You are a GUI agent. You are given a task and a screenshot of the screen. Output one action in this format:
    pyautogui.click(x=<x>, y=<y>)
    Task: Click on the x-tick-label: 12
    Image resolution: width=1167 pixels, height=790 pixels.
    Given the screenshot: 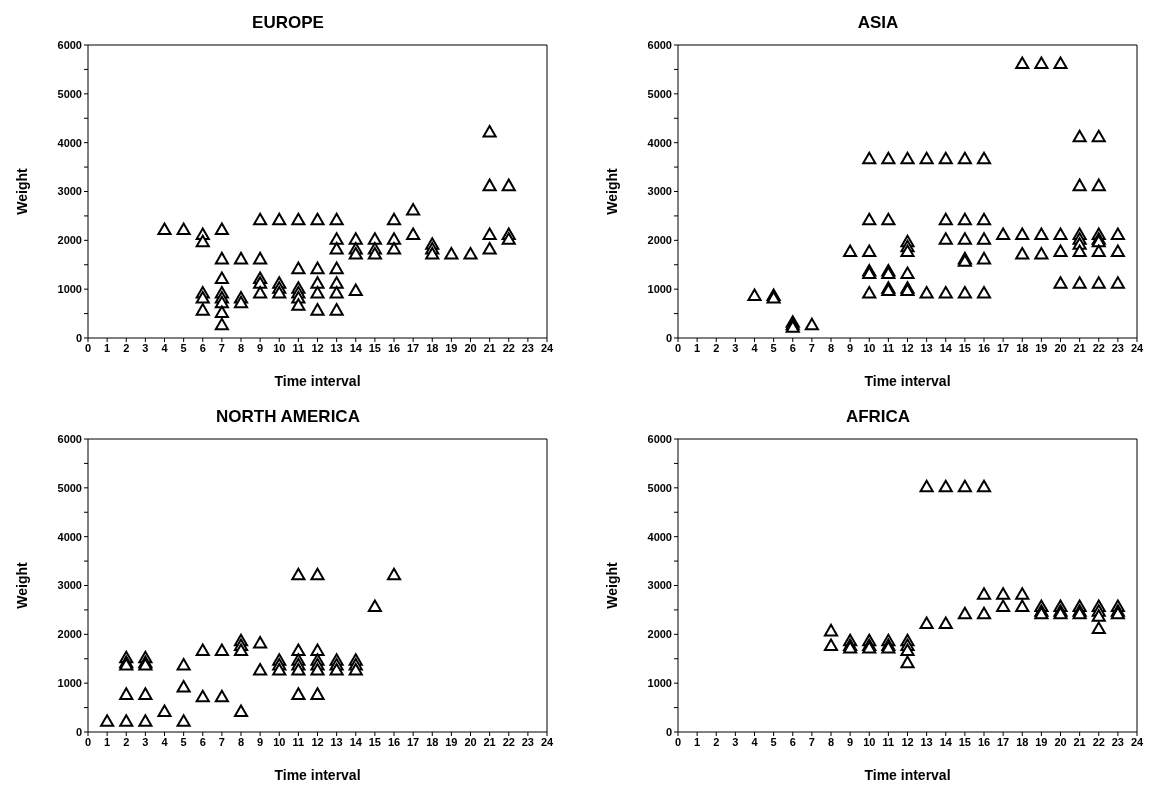 What is the action you would take?
    pyautogui.click(x=317, y=741)
    